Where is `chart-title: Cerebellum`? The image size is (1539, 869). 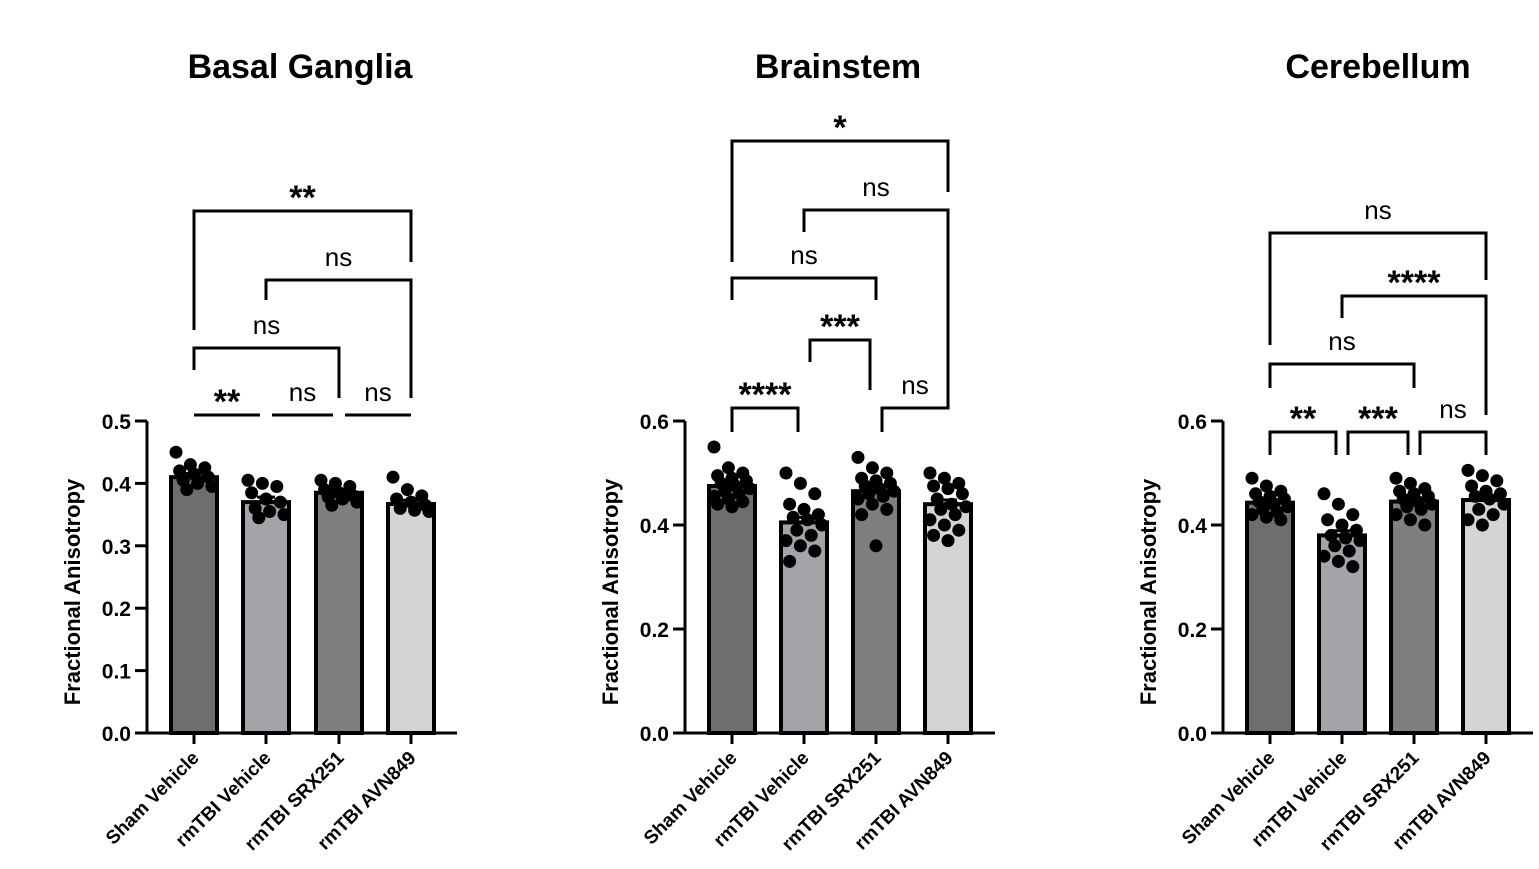
chart-title: Cerebellum is located at coordinates (1377, 67).